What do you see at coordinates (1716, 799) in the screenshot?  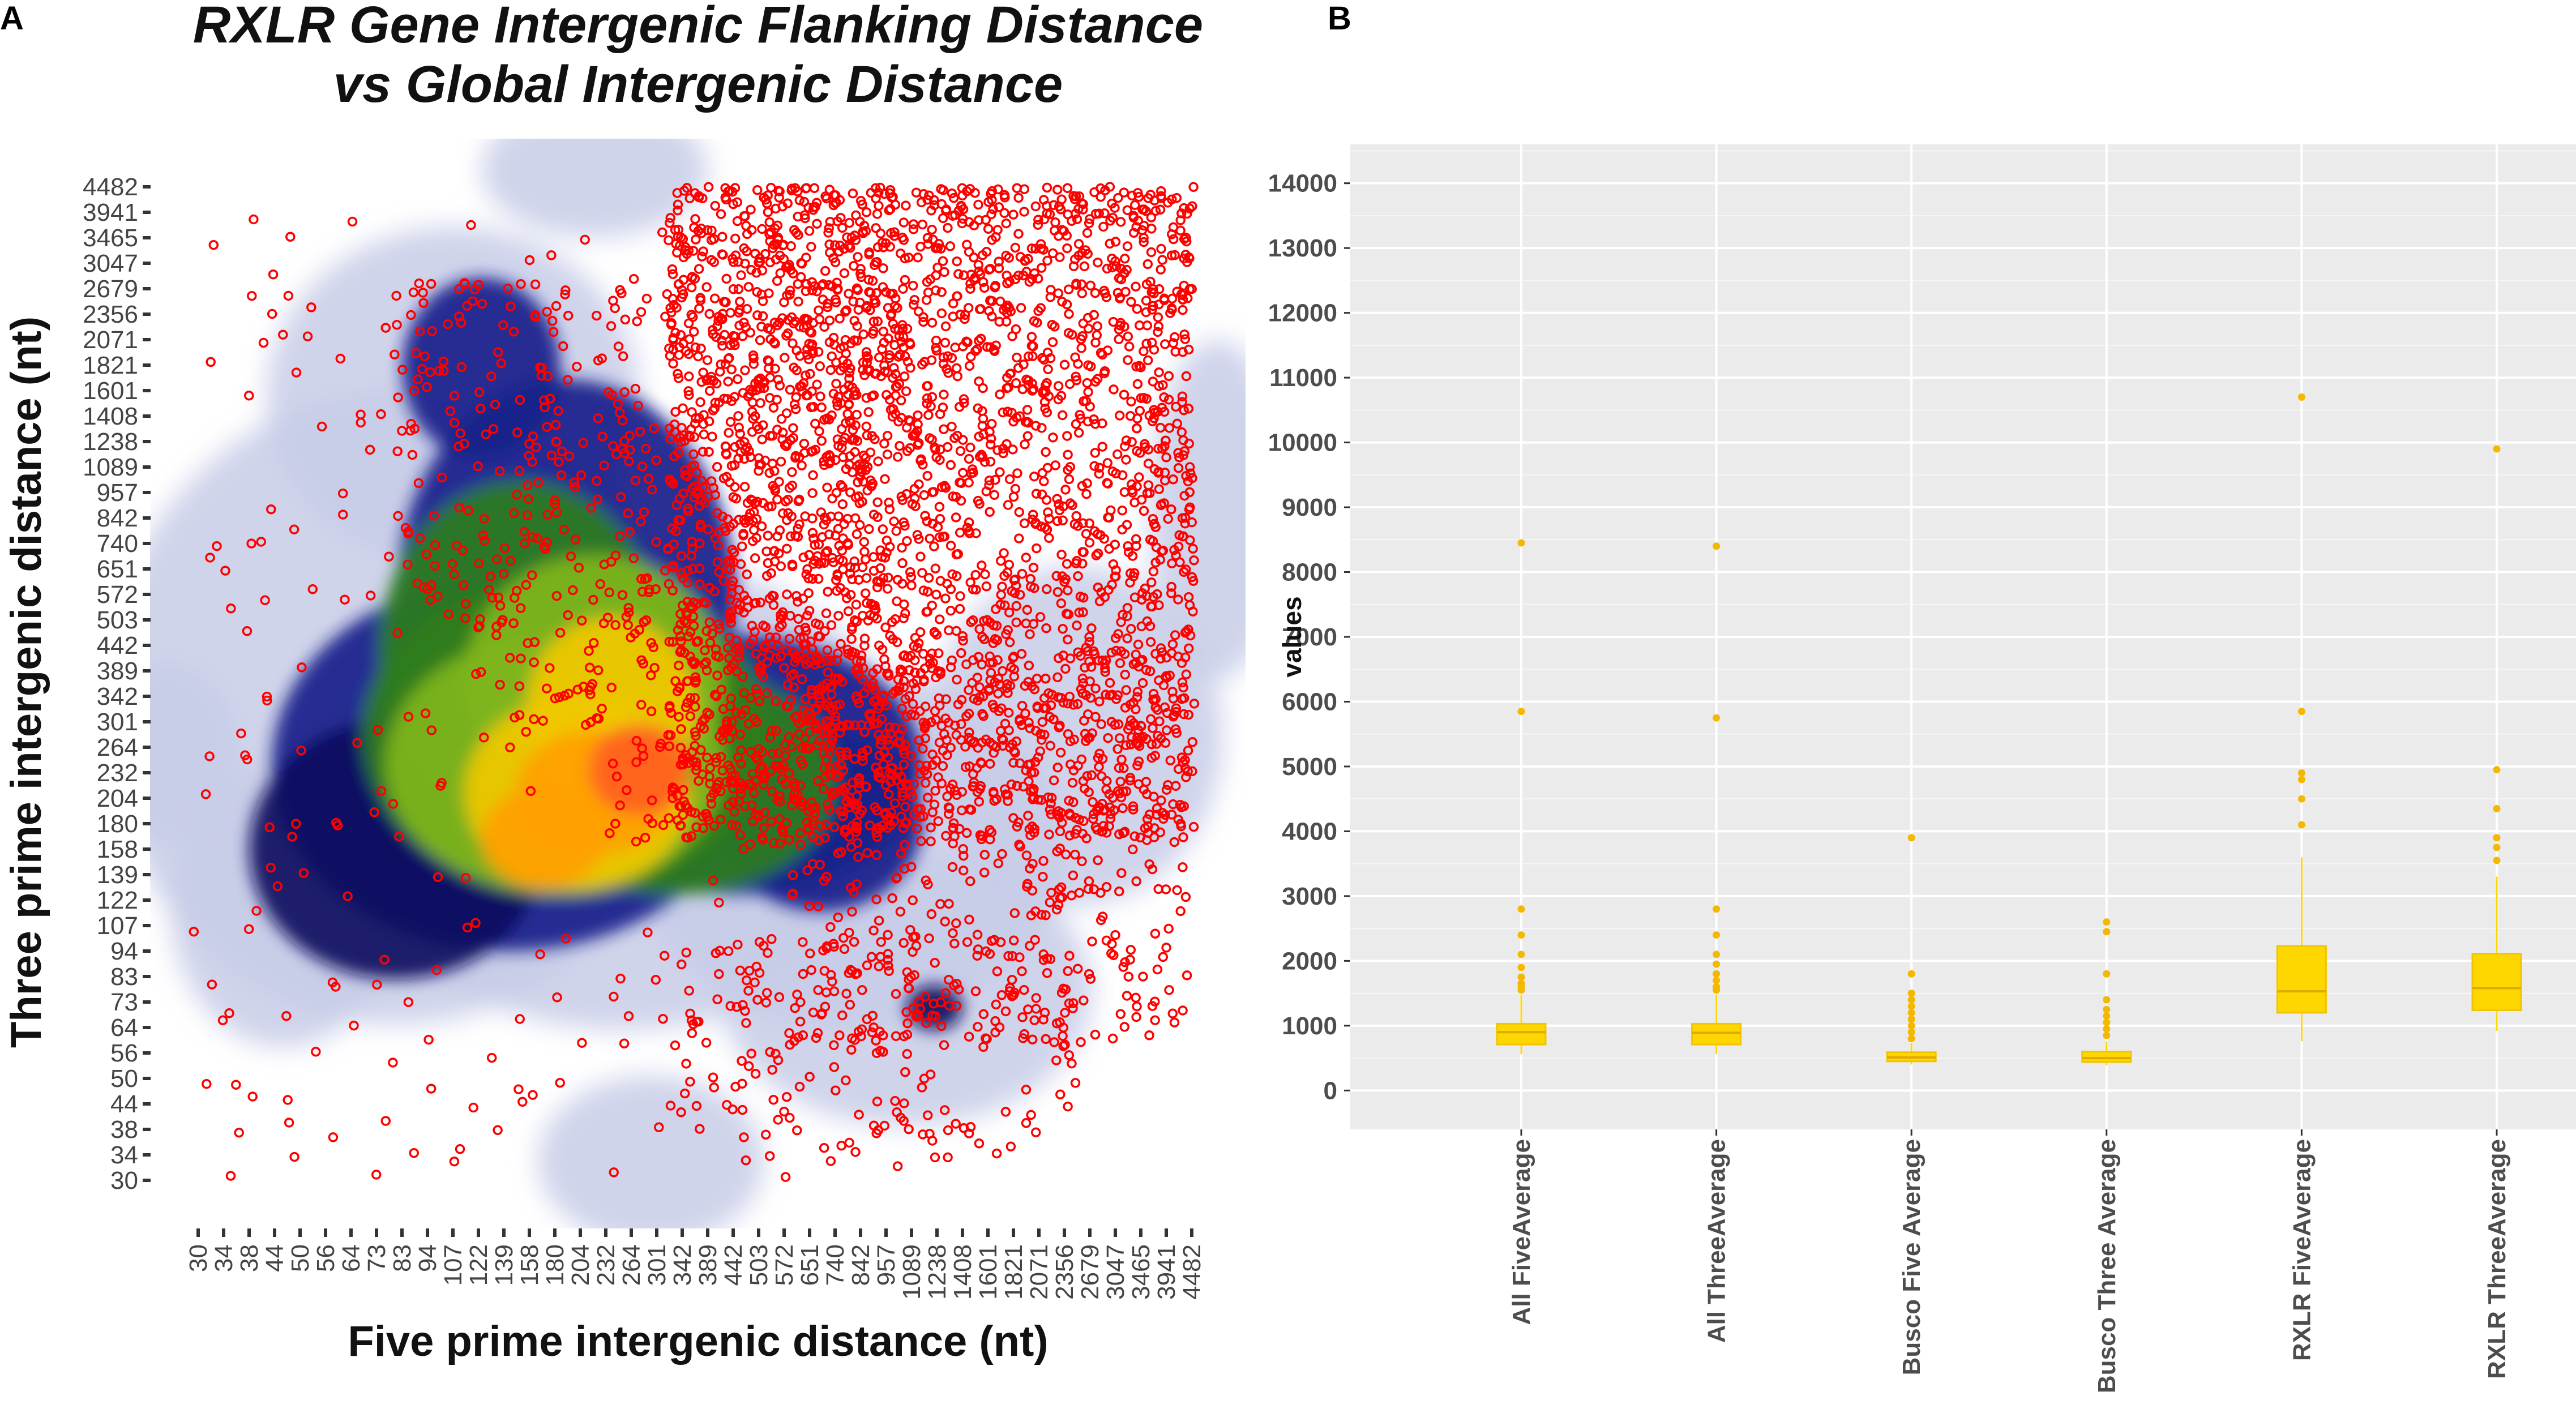 I see `boxplot-all-threeaverage` at bounding box center [1716, 799].